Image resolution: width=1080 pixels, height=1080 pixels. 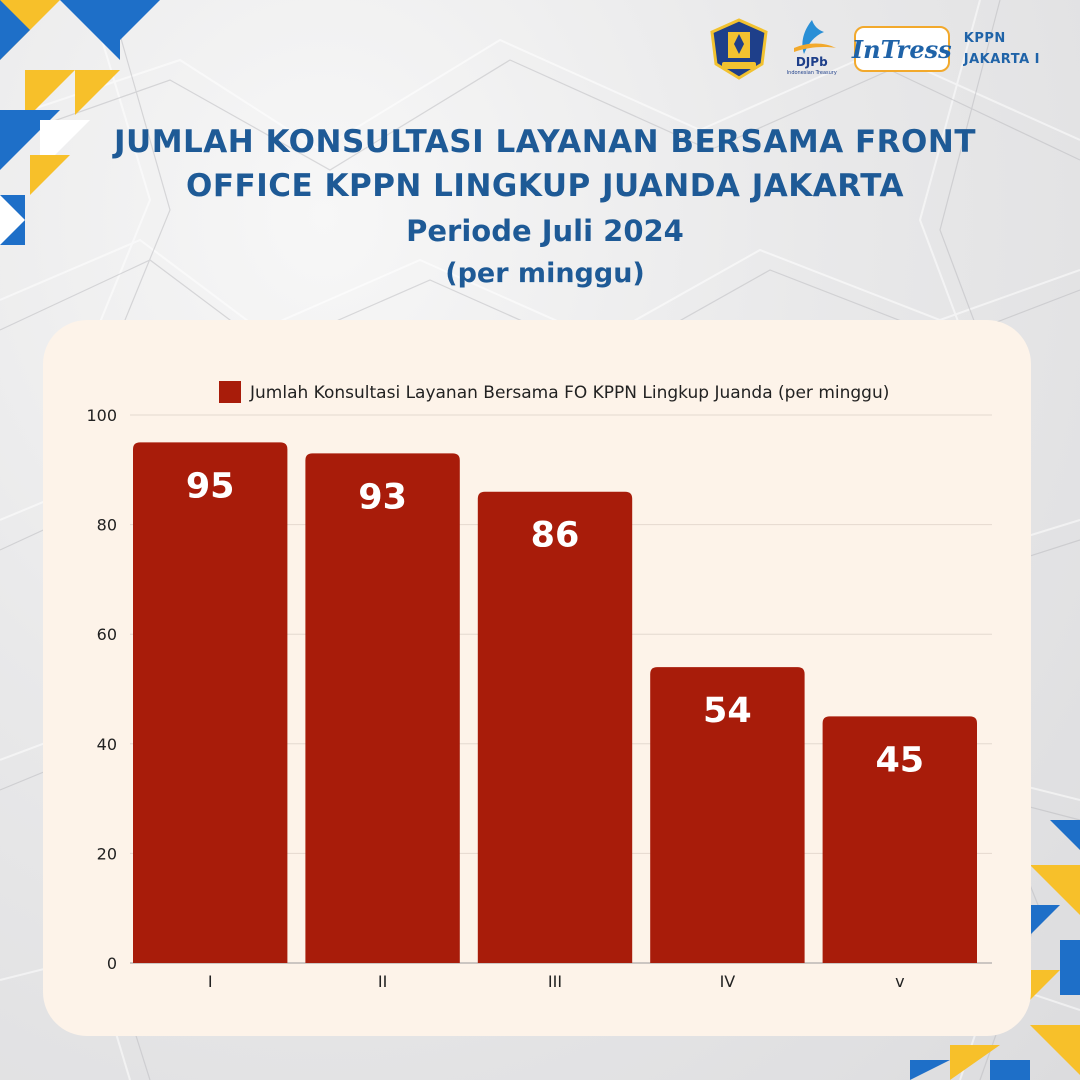 What do you see at coordinates (902, 49) in the screenshot?
I see `intress-logo: InTress` at bounding box center [902, 49].